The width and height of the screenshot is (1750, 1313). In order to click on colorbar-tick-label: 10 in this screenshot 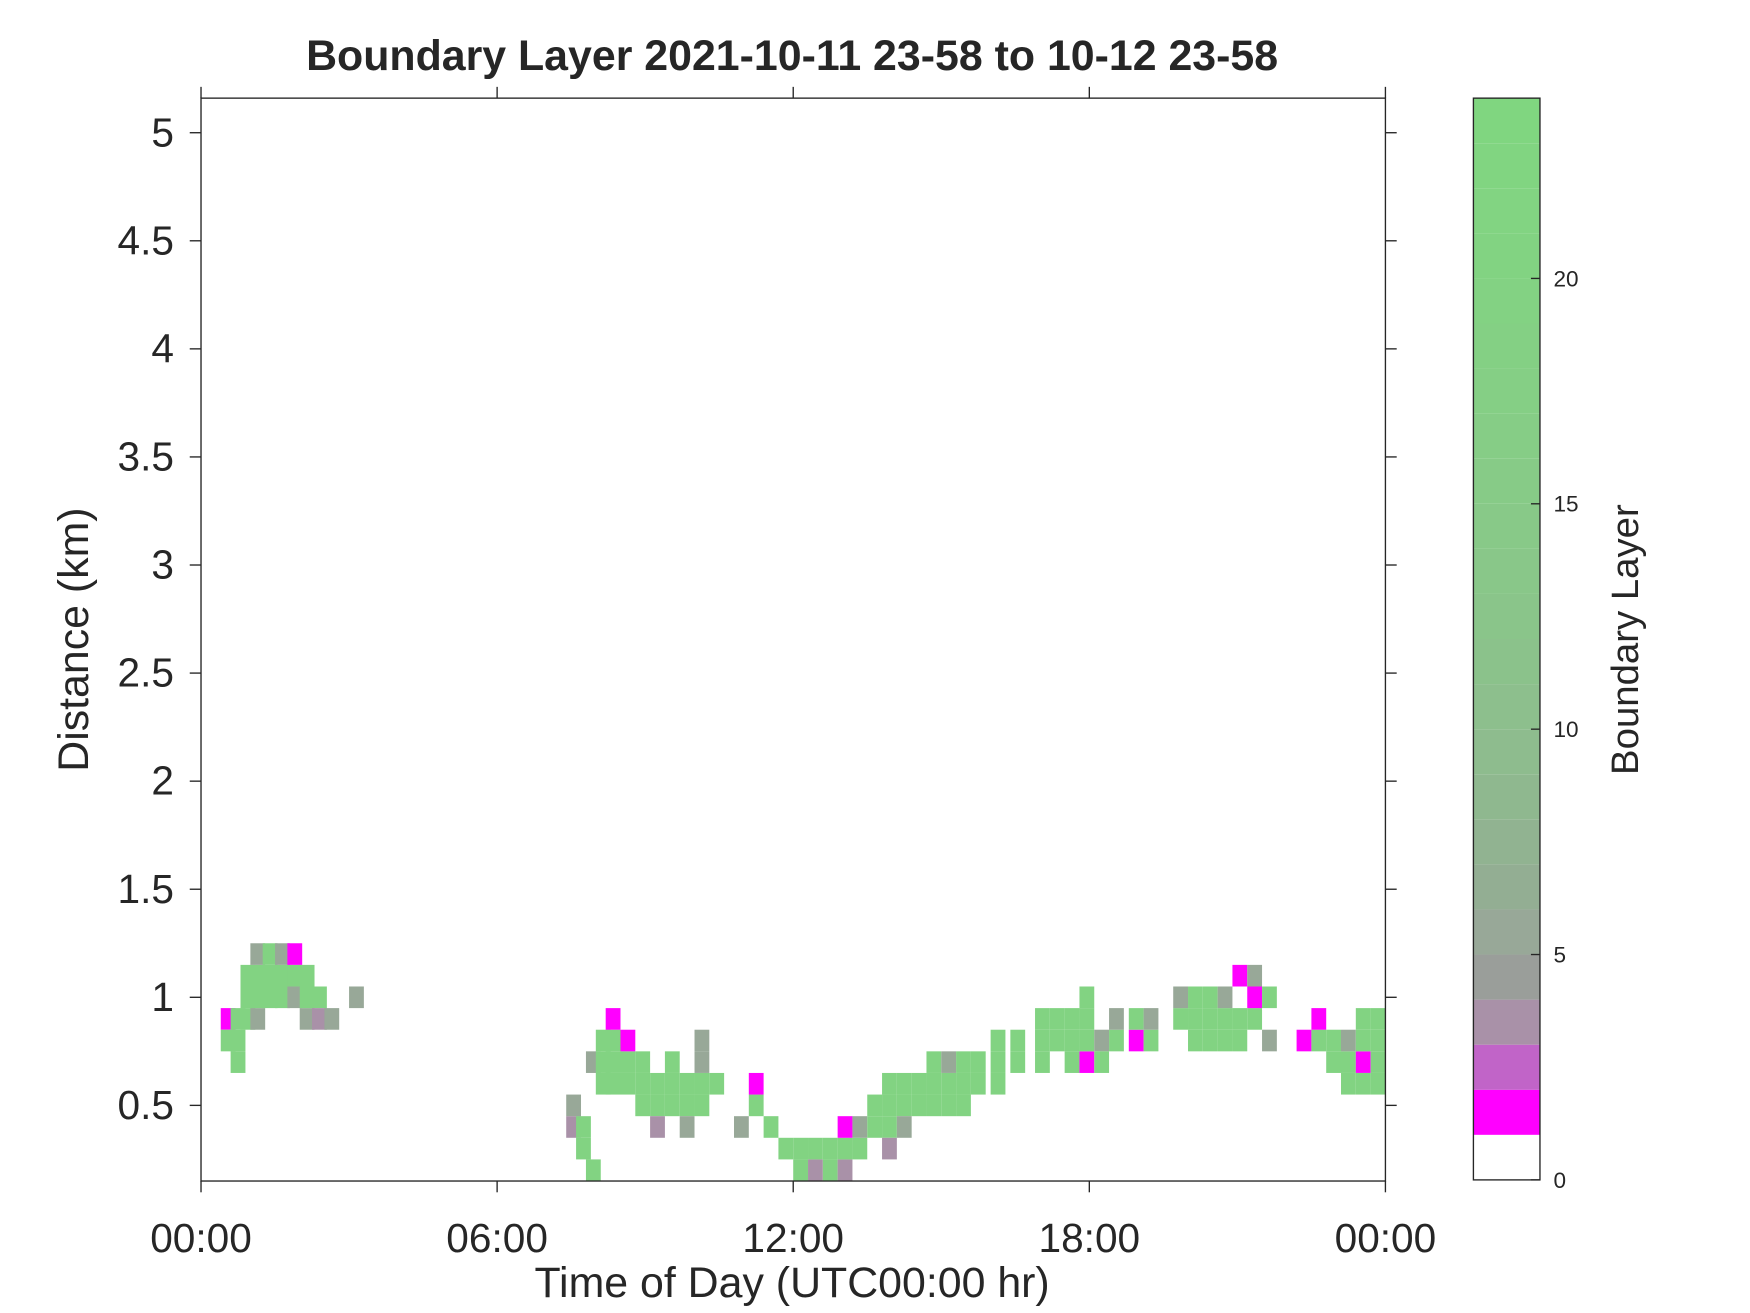, I will do `click(1565, 729)`.